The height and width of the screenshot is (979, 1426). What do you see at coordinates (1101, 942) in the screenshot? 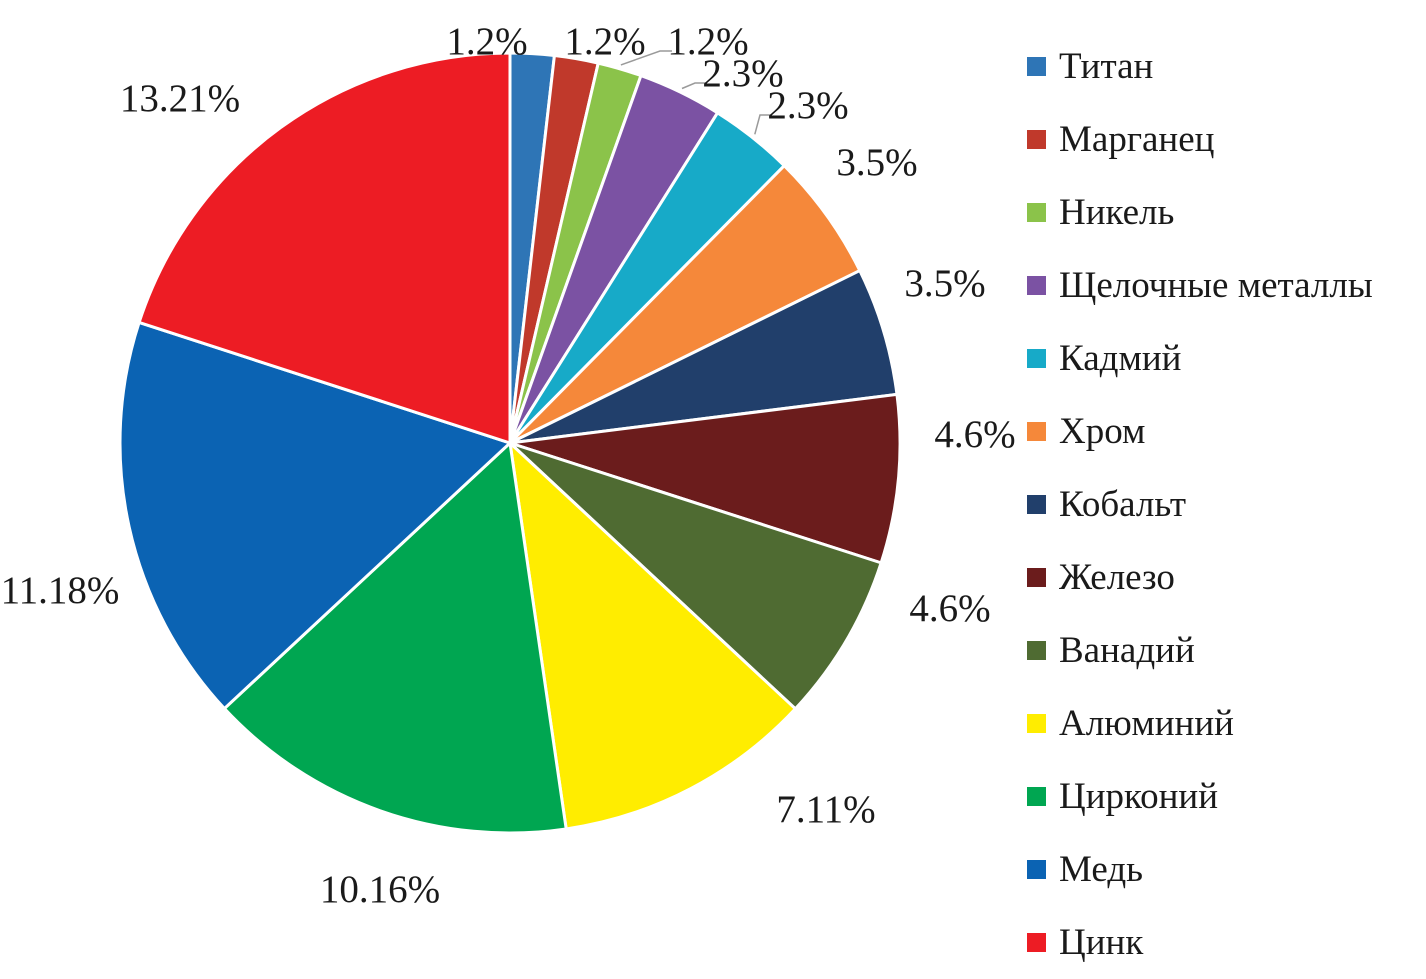
I see `legend-label: Цинк` at bounding box center [1101, 942].